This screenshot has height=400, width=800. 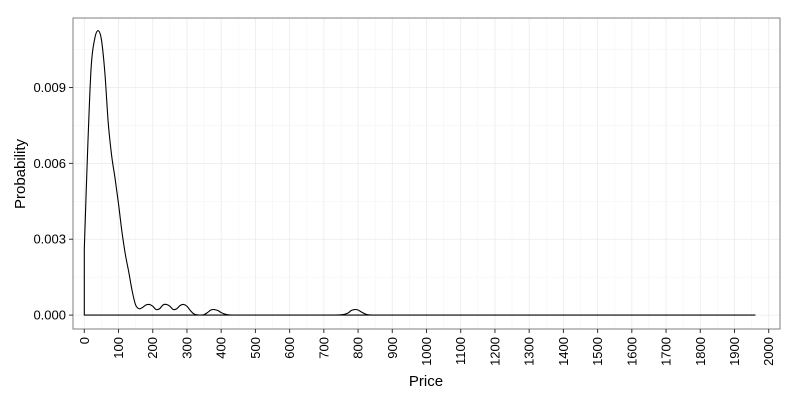 I want to click on x-tick-label: 800, so click(x=358, y=348).